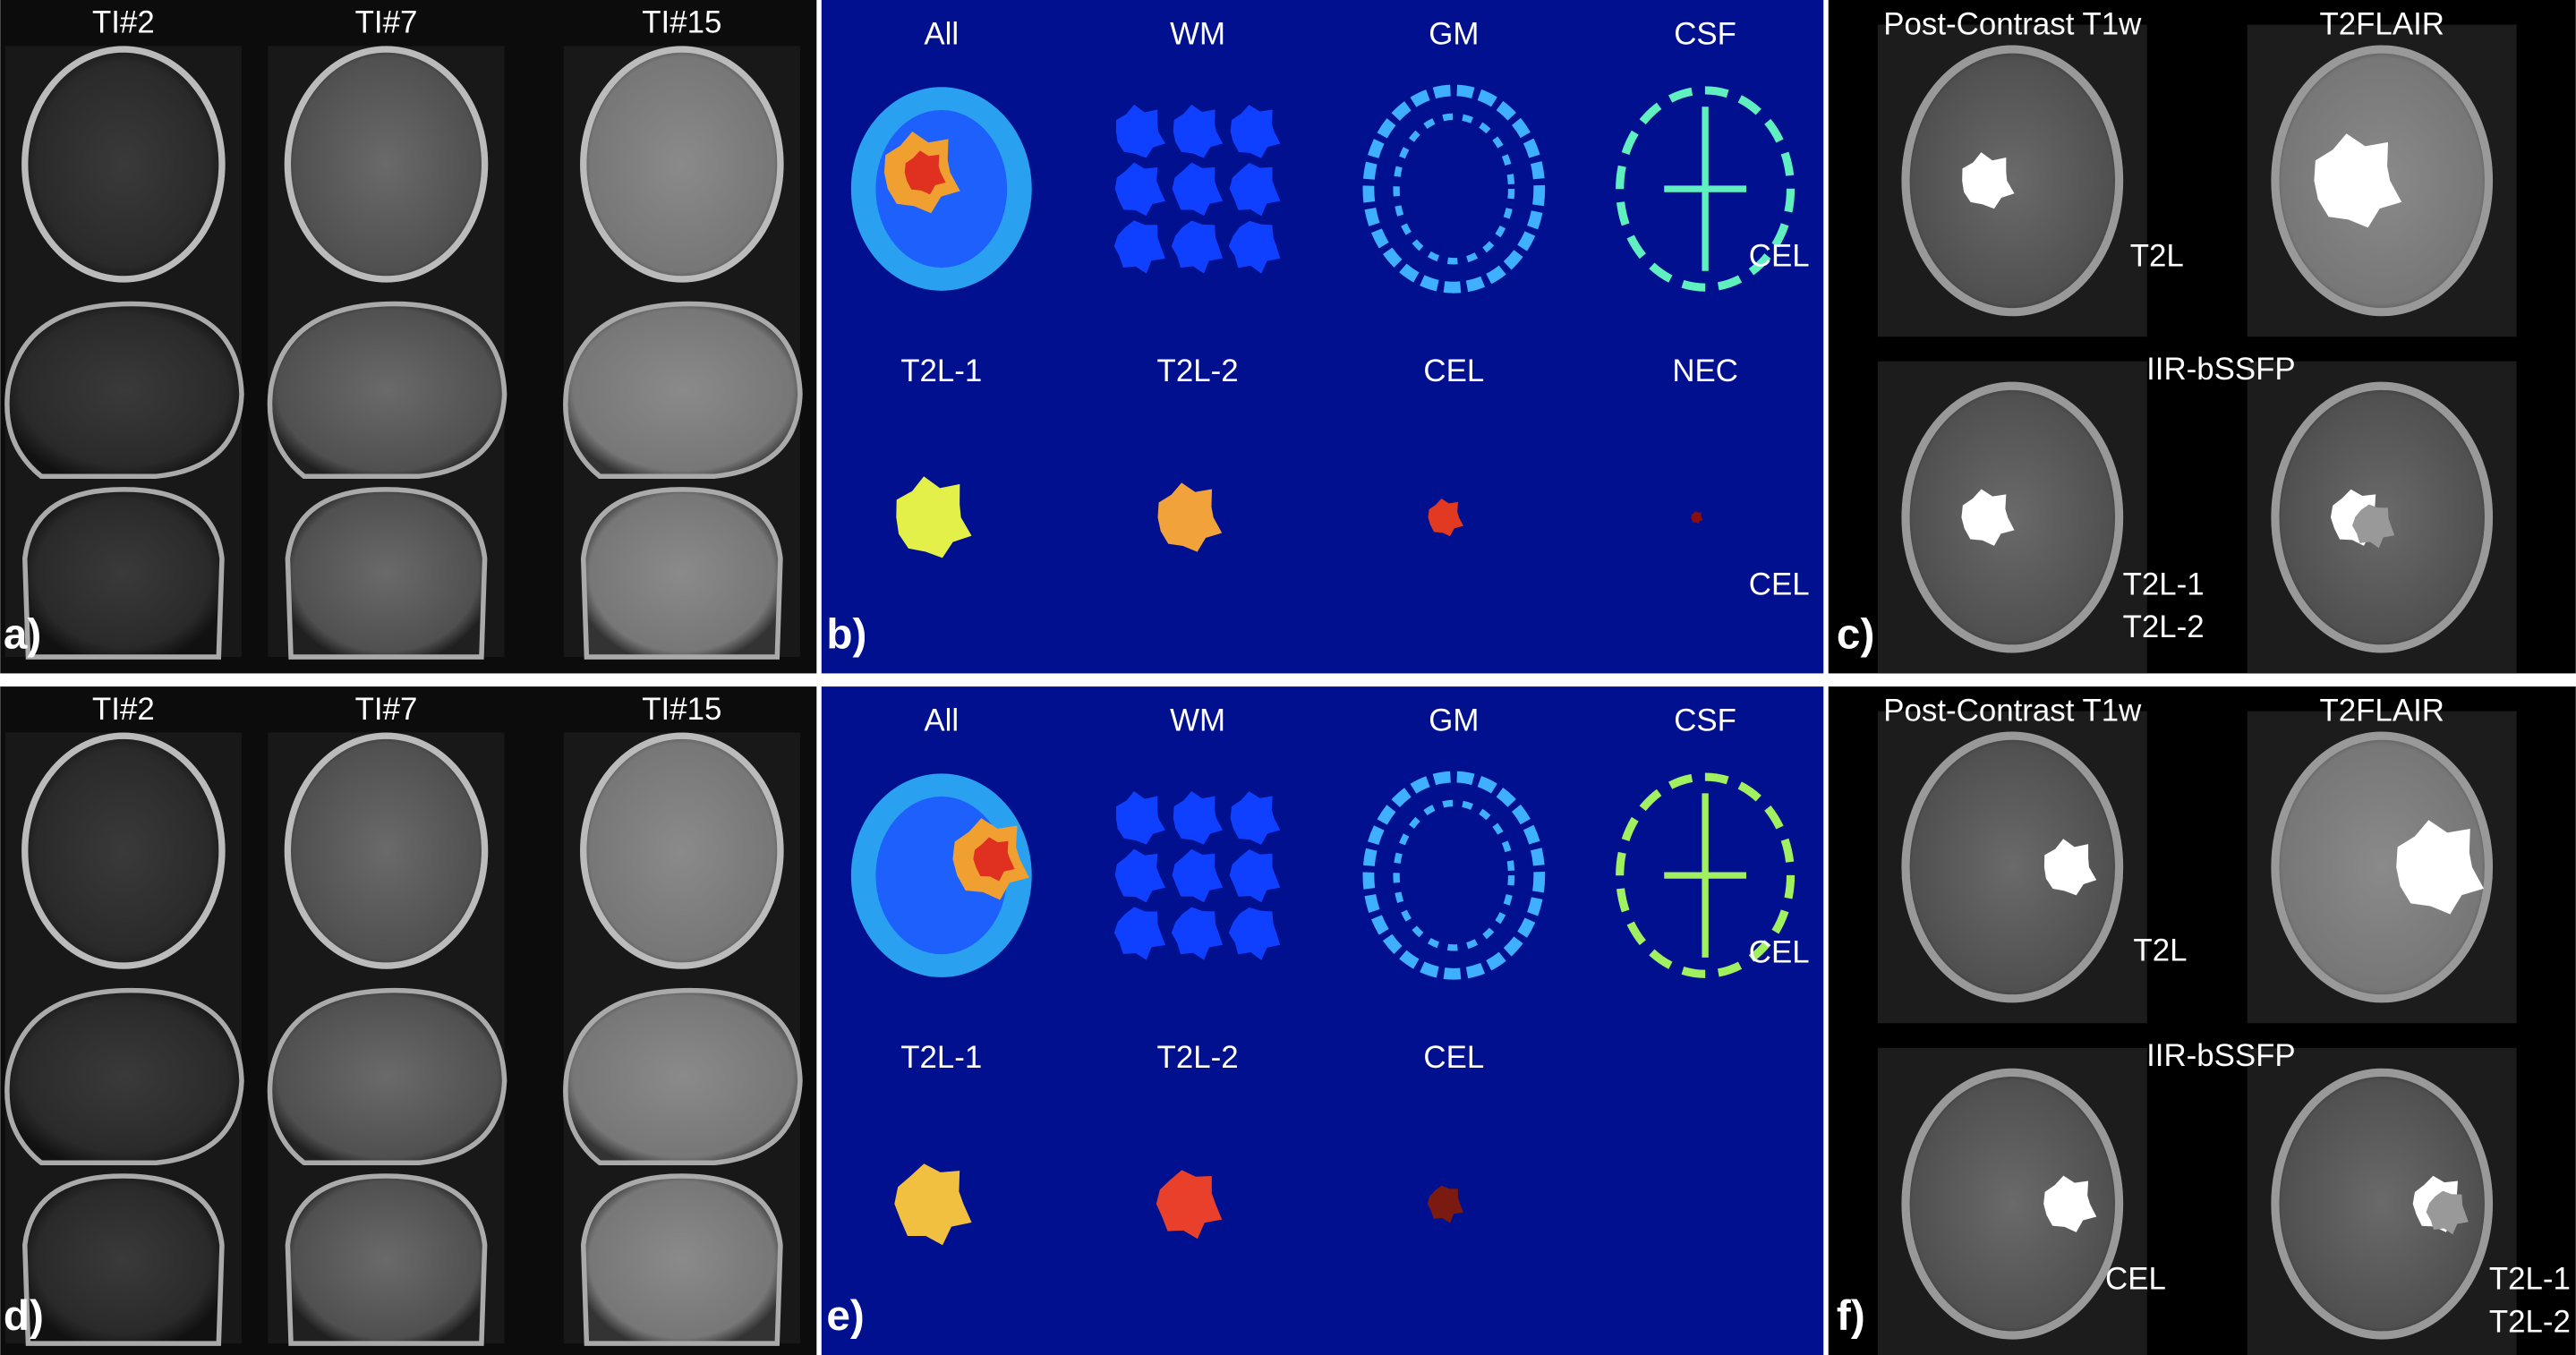 The height and width of the screenshot is (1355, 2576). I want to click on column-title: TI#15, so click(681, 22).